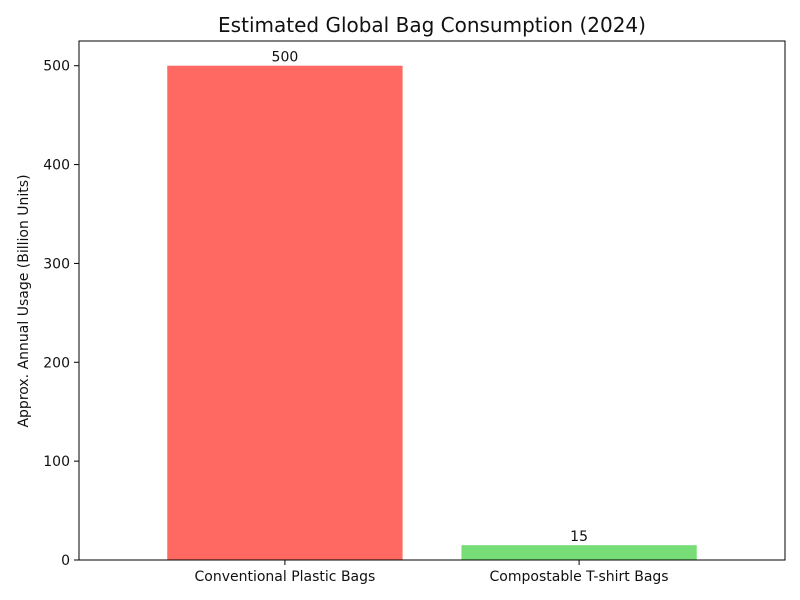 Image resolution: width=800 pixels, height=600 pixels. I want to click on y-tick-label: 400, so click(56, 166).